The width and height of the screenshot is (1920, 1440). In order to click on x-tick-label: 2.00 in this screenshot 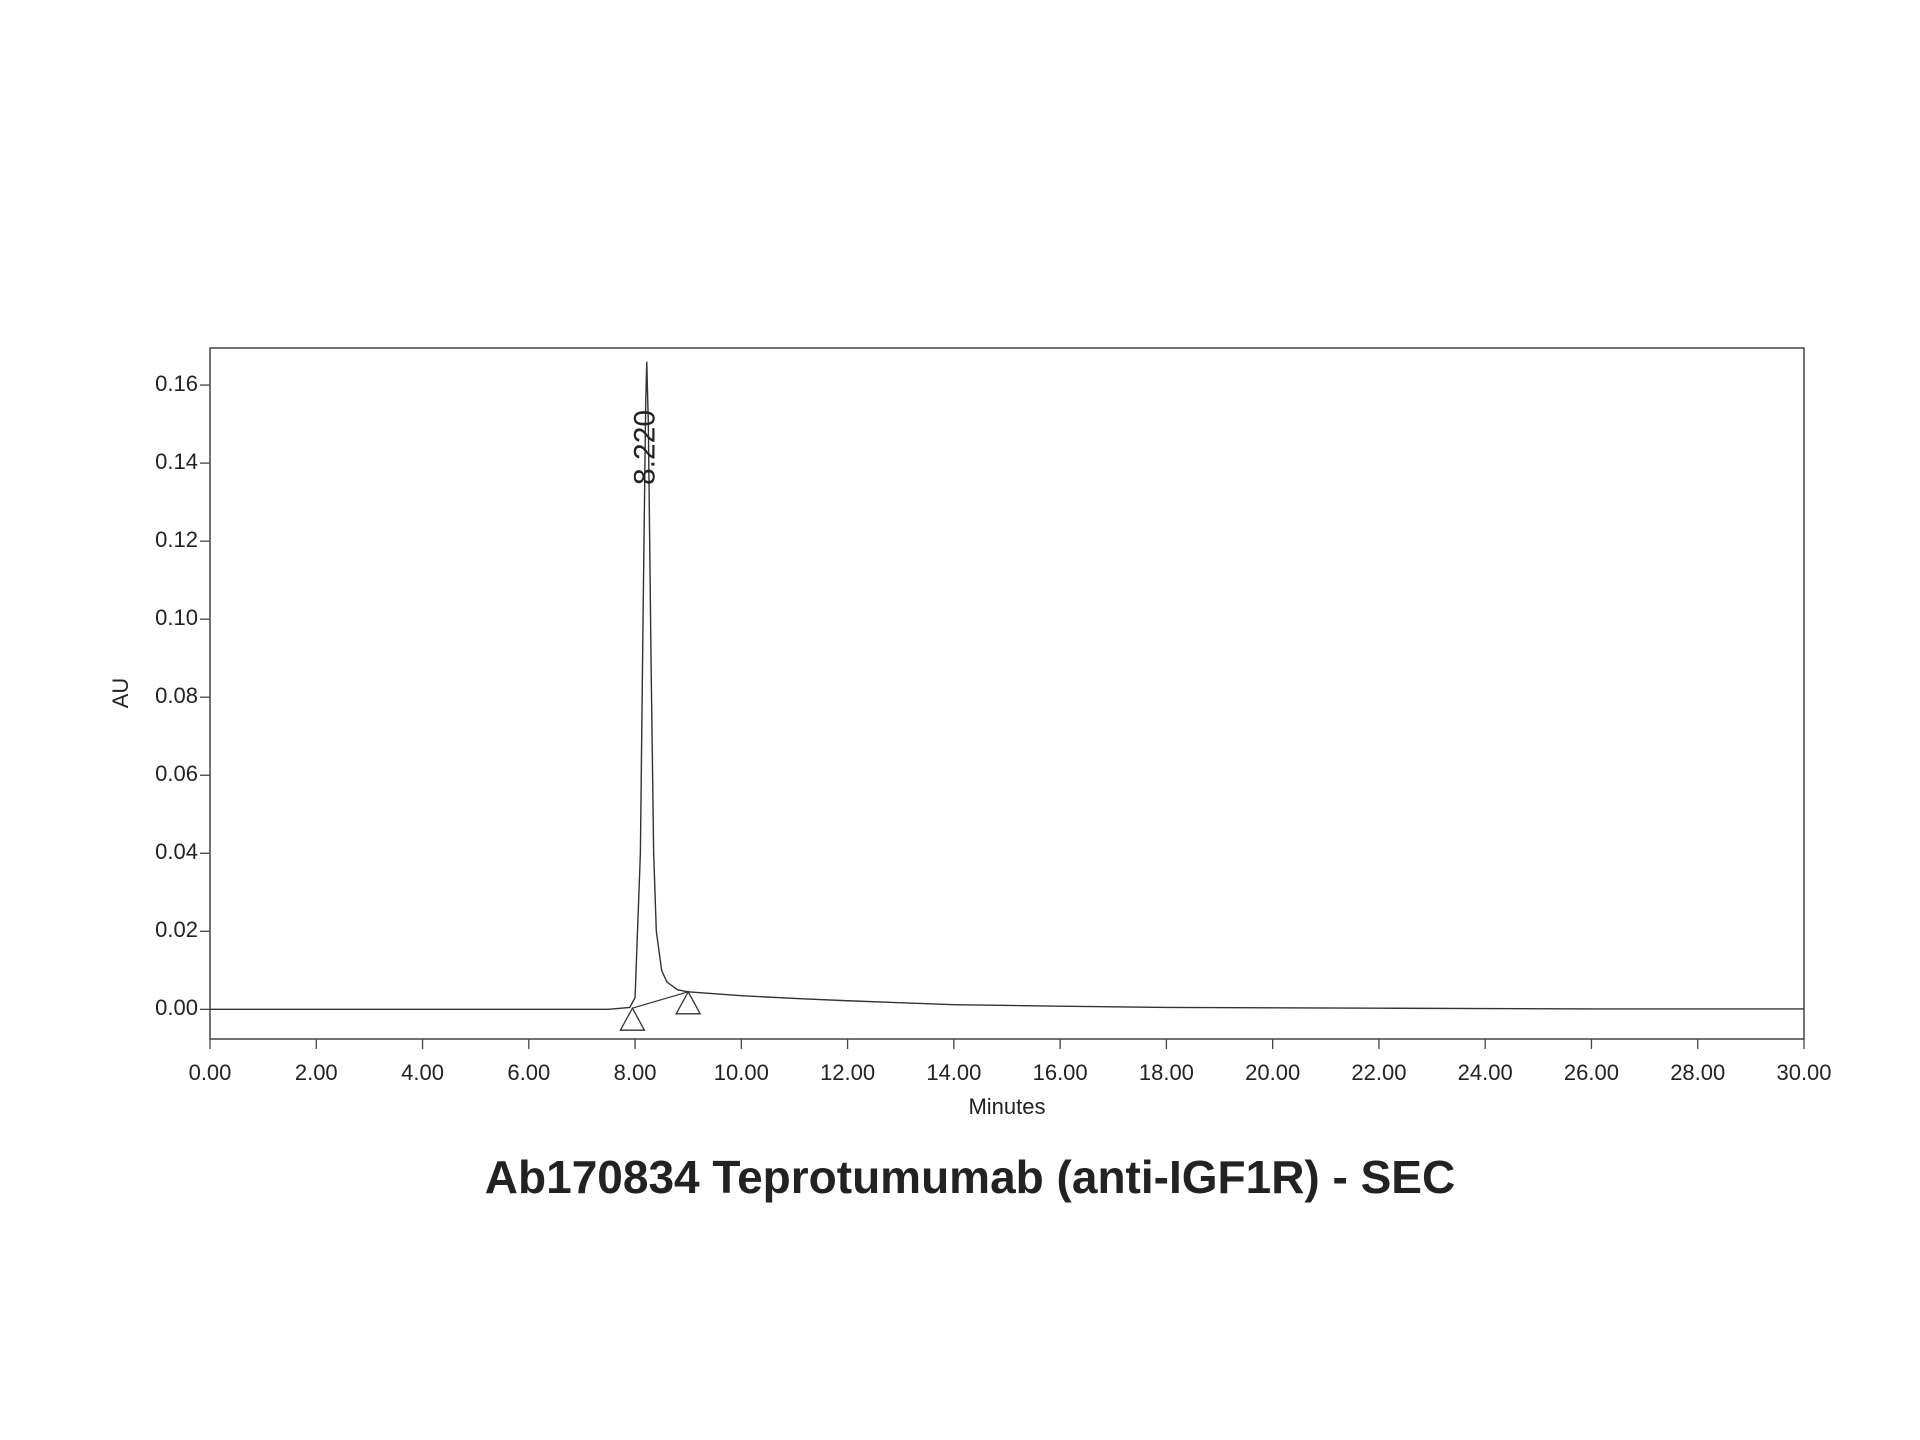, I will do `click(316, 1072)`.